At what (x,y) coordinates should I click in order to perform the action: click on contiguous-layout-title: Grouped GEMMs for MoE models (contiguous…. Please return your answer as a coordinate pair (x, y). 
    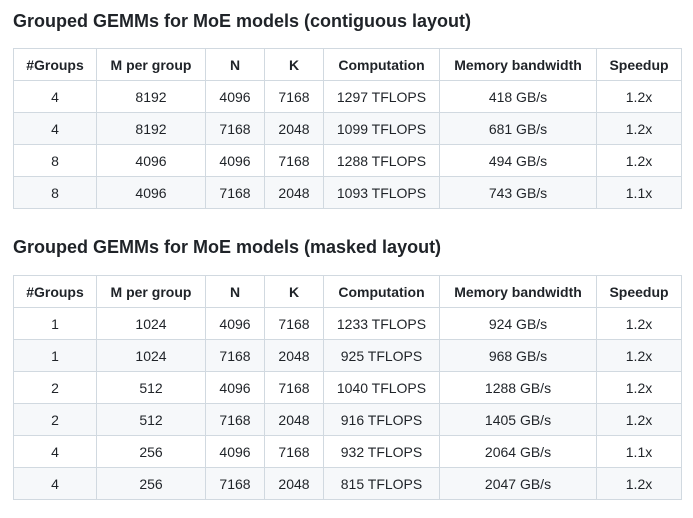
    Looking at the image, I should click on (242, 21).